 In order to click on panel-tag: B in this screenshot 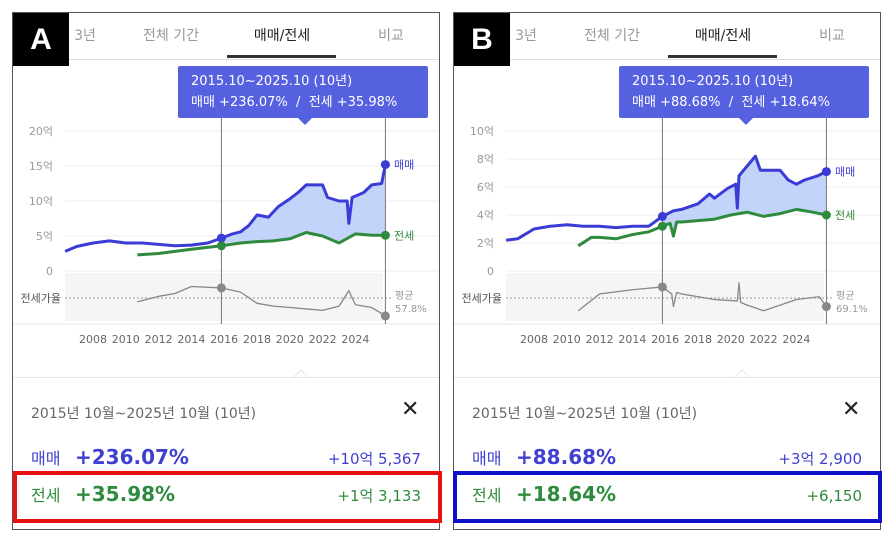, I will do `click(482, 39)`.